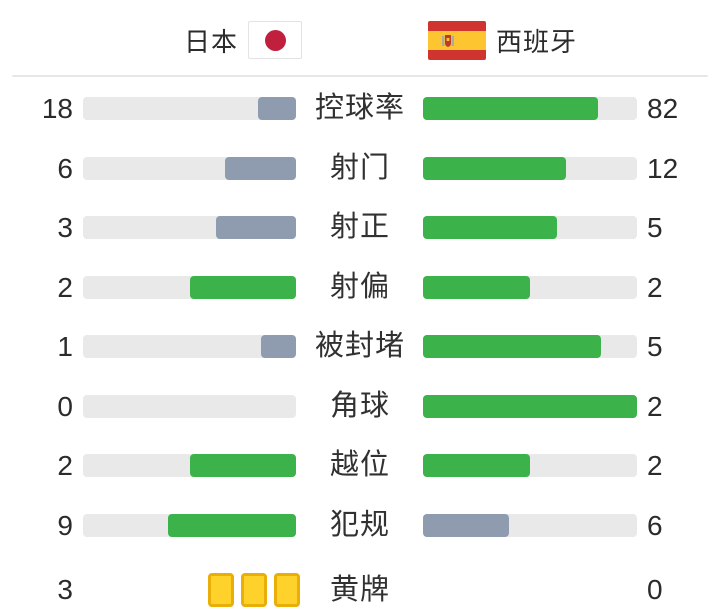 This screenshot has height=611, width=720. I want to click on spain-flag-icon, so click(457, 40).